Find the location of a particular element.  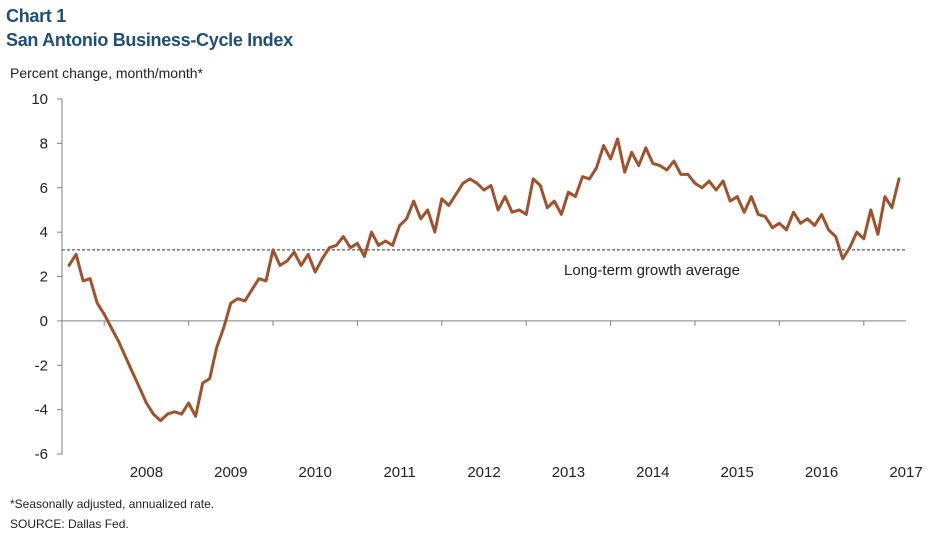

long-term-average-label: Long-term growth average is located at coordinates (652, 270).